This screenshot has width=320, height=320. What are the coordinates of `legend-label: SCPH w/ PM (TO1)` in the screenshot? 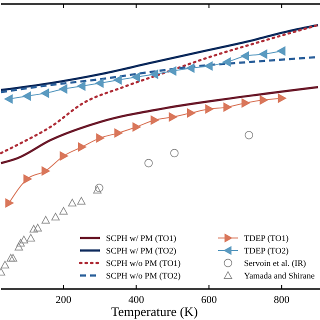 It's located at (141, 238).